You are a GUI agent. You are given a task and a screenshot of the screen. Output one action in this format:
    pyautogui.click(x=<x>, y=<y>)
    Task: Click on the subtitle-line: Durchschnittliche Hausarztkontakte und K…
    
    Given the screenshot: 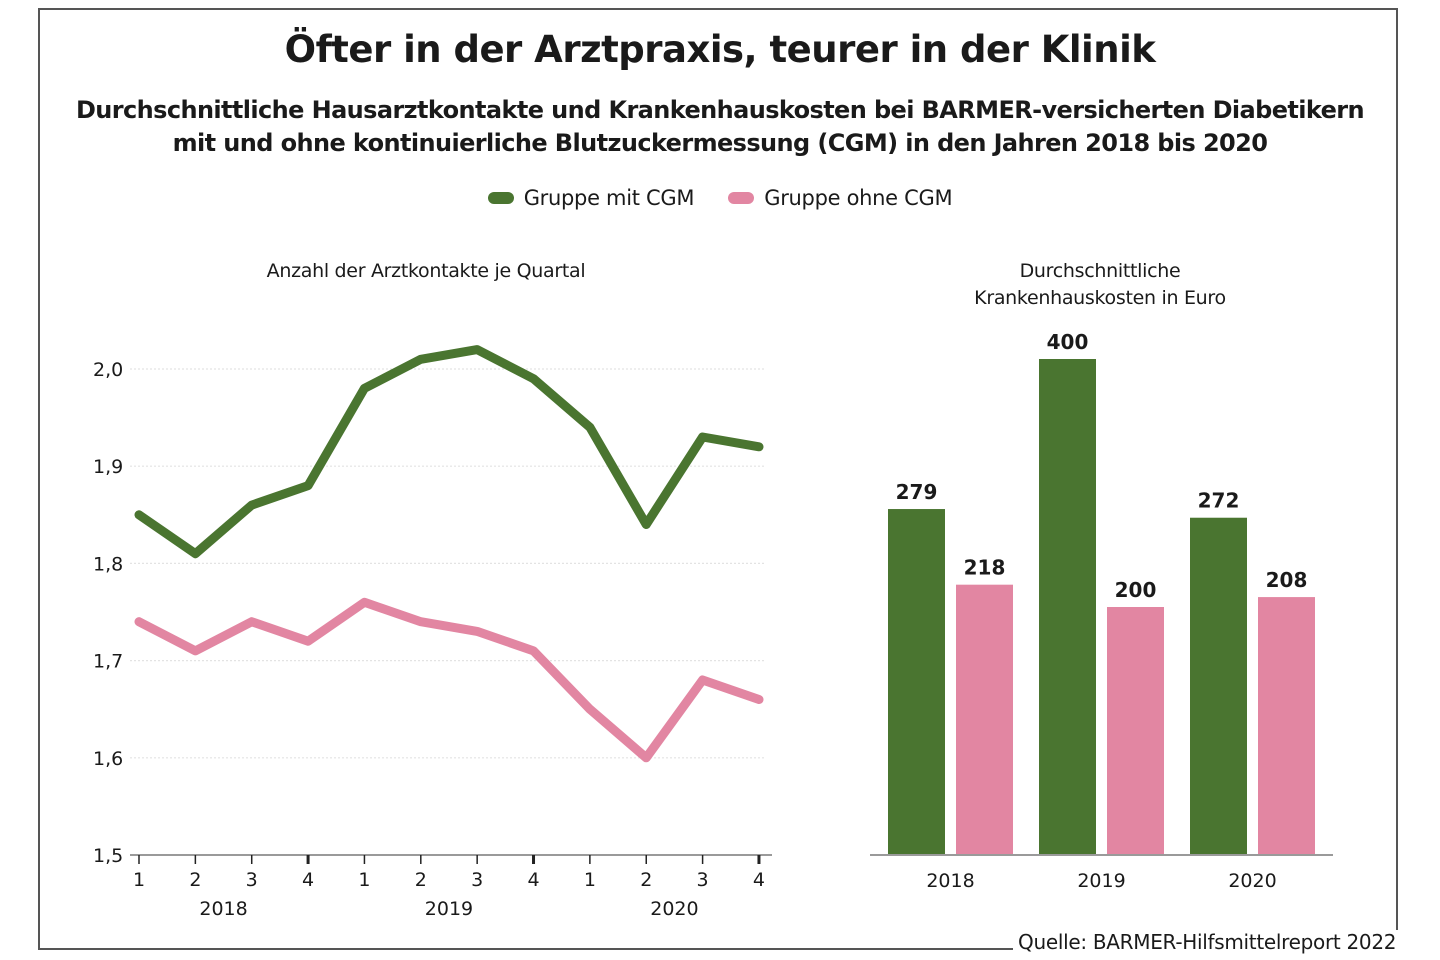 What is the action you would take?
    pyautogui.click(x=720, y=110)
    